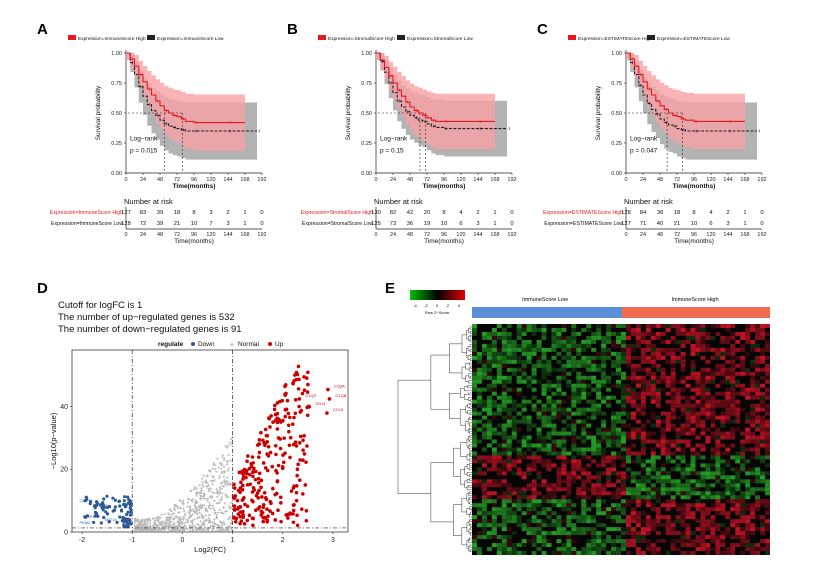  What do you see at coordinates (410, 213) in the screenshot?
I see `risk-value: 42` at bounding box center [410, 213].